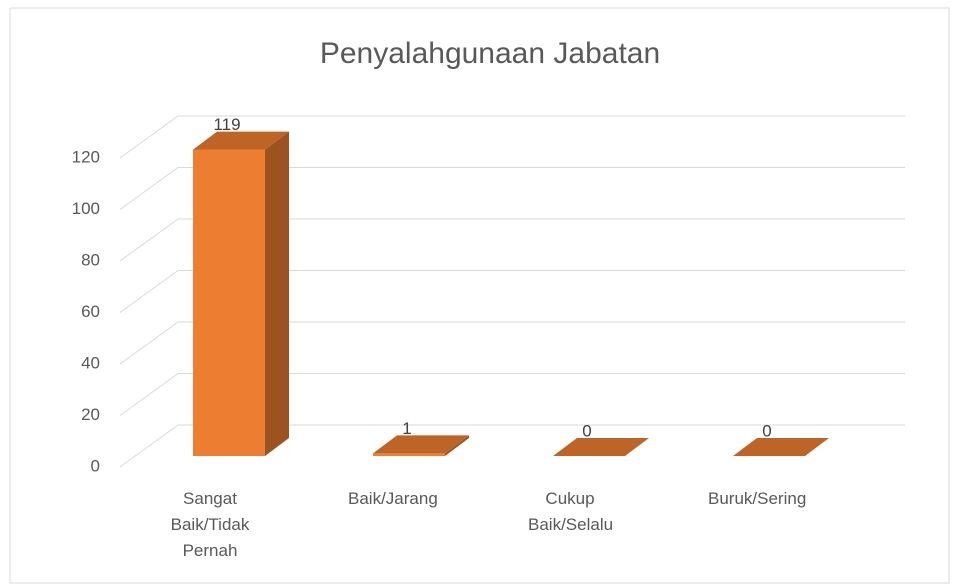 The height and width of the screenshot is (584, 958). What do you see at coordinates (95, 465) in the screenshot?
I see `y-tick-label: 0` at bounding box center [95, 465].